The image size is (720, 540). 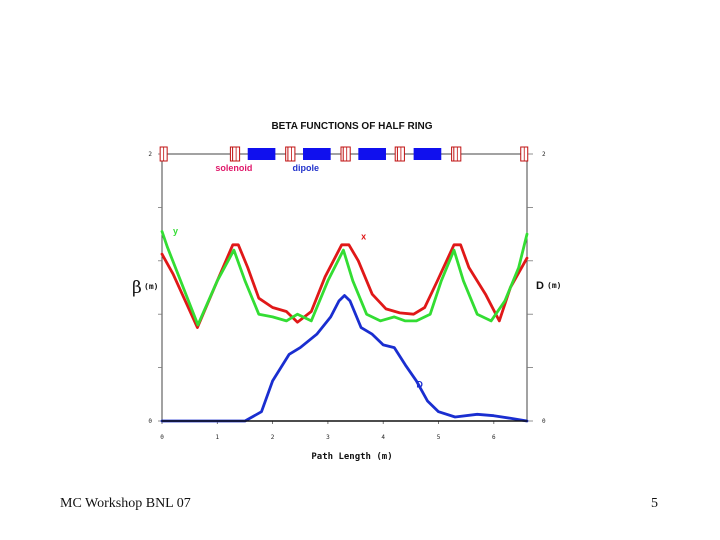 What do you see at coordinates (554, 285) in the screenshot?
I see `y-axis-right-unit: (m)` at bounding box center [554, 285].